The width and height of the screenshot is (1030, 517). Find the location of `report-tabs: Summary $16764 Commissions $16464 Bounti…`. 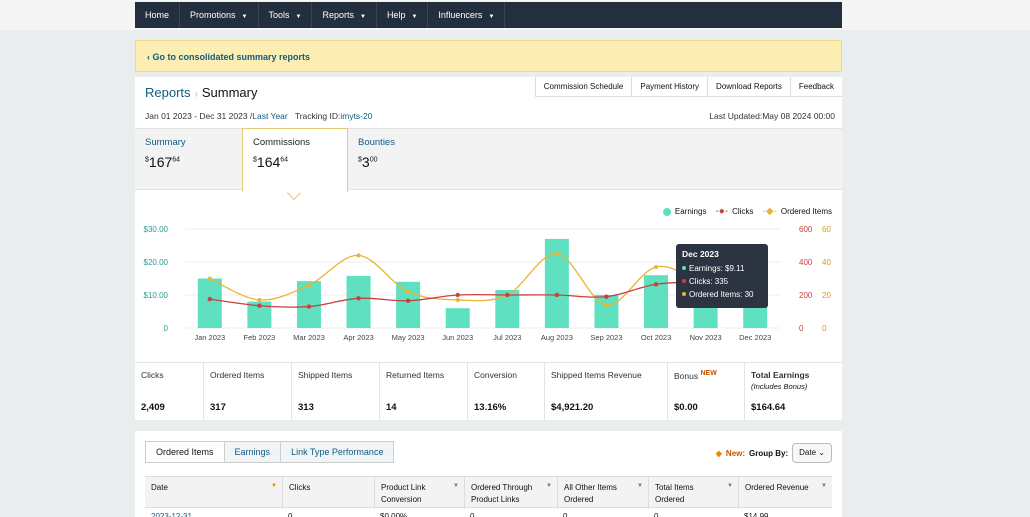

report-tabs: Summary $16764 Commissions $16464 Bounti… is located at coordinates (488, 160).